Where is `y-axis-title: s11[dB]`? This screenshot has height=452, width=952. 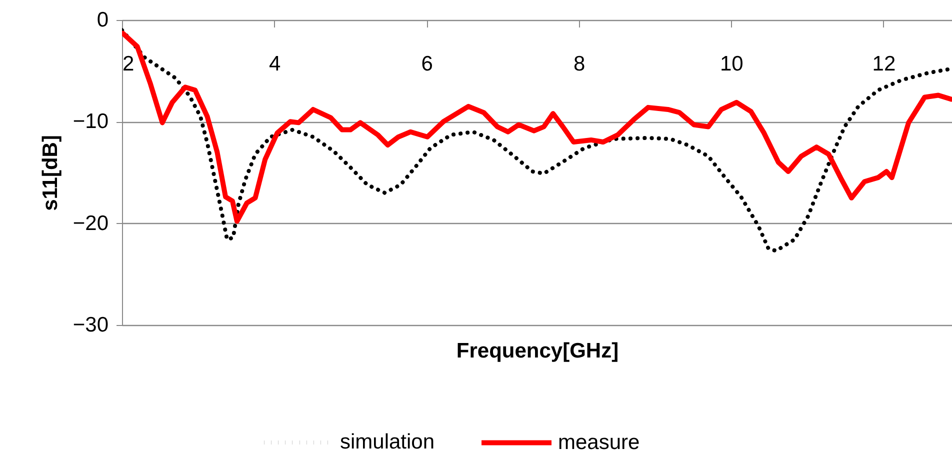
y-axis-title: s11[dB] is located at coordinates (50, 173).